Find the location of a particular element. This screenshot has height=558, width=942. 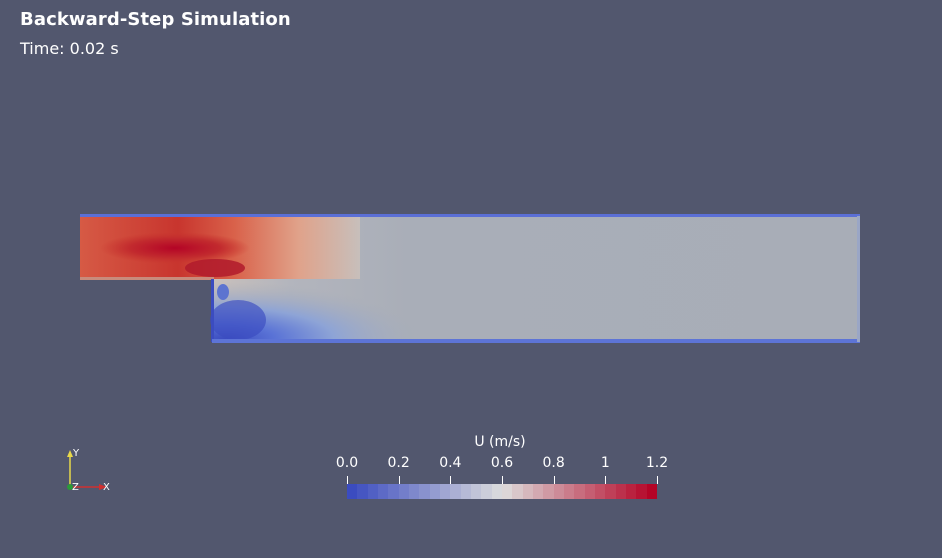

x-axis-arrow is located at coordinates (103, 487).